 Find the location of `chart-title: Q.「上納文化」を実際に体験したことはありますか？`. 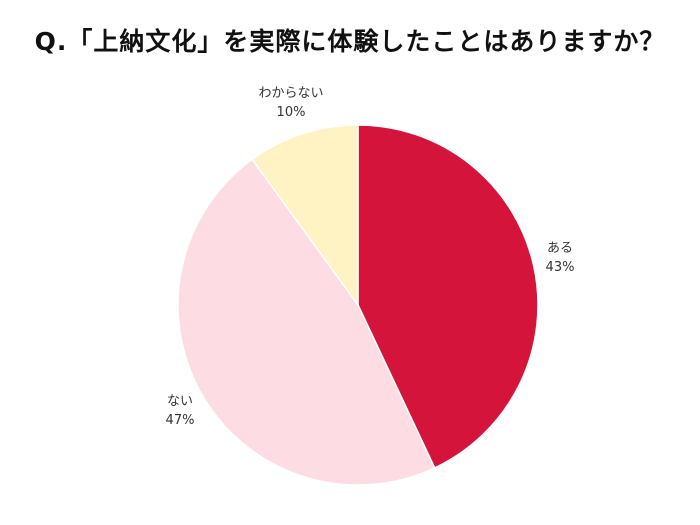

chart-title: Q.「上納文化」を実際に体験したことはありますか？ is located at coordinates (350, 41).